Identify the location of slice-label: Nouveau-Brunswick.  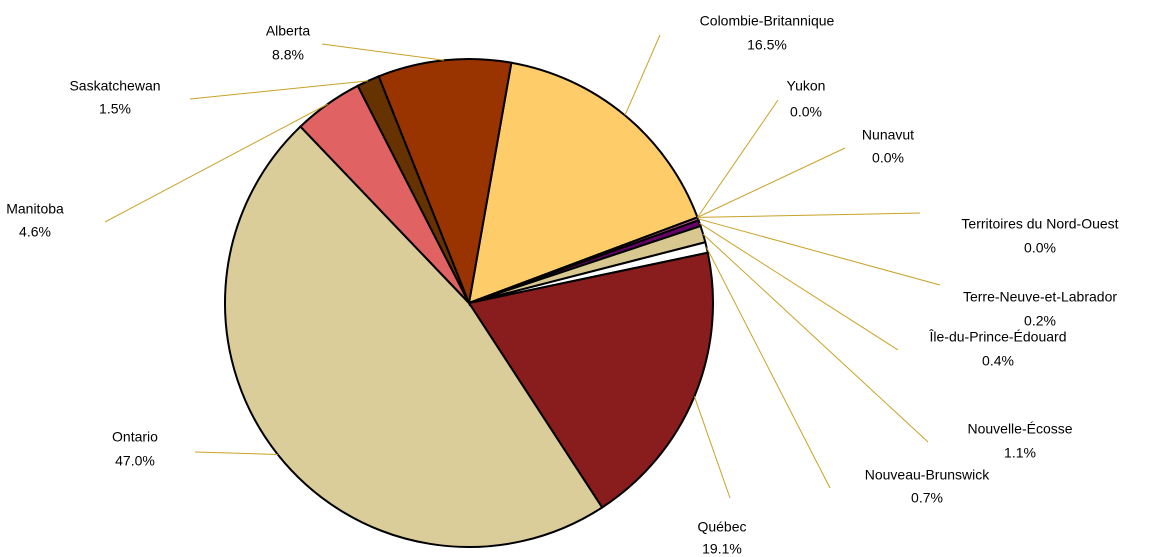
(927, 475).